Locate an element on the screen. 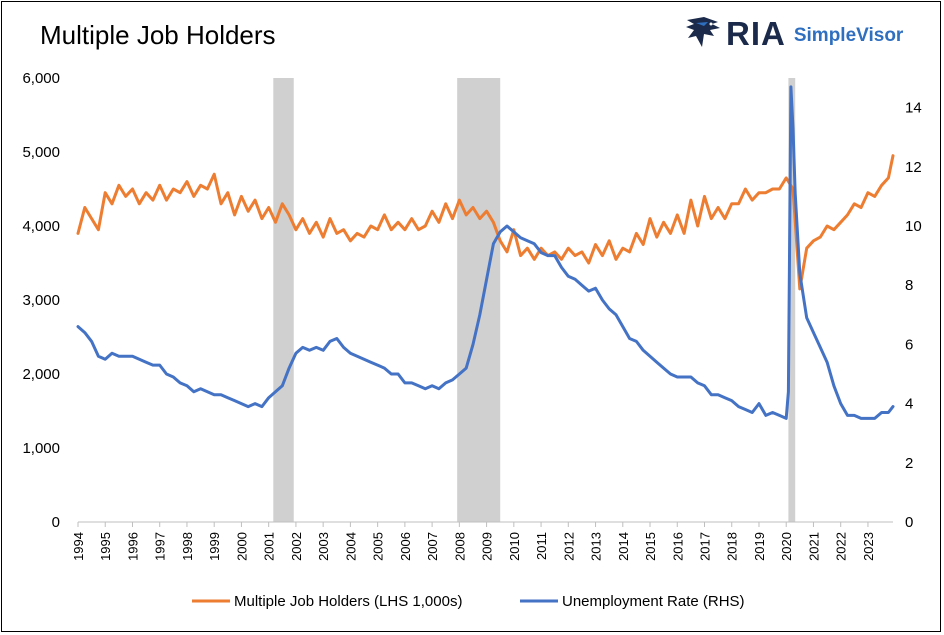 The image size is (944, 635). x-tick-label: 2017 is located at coordinates (705, 546).